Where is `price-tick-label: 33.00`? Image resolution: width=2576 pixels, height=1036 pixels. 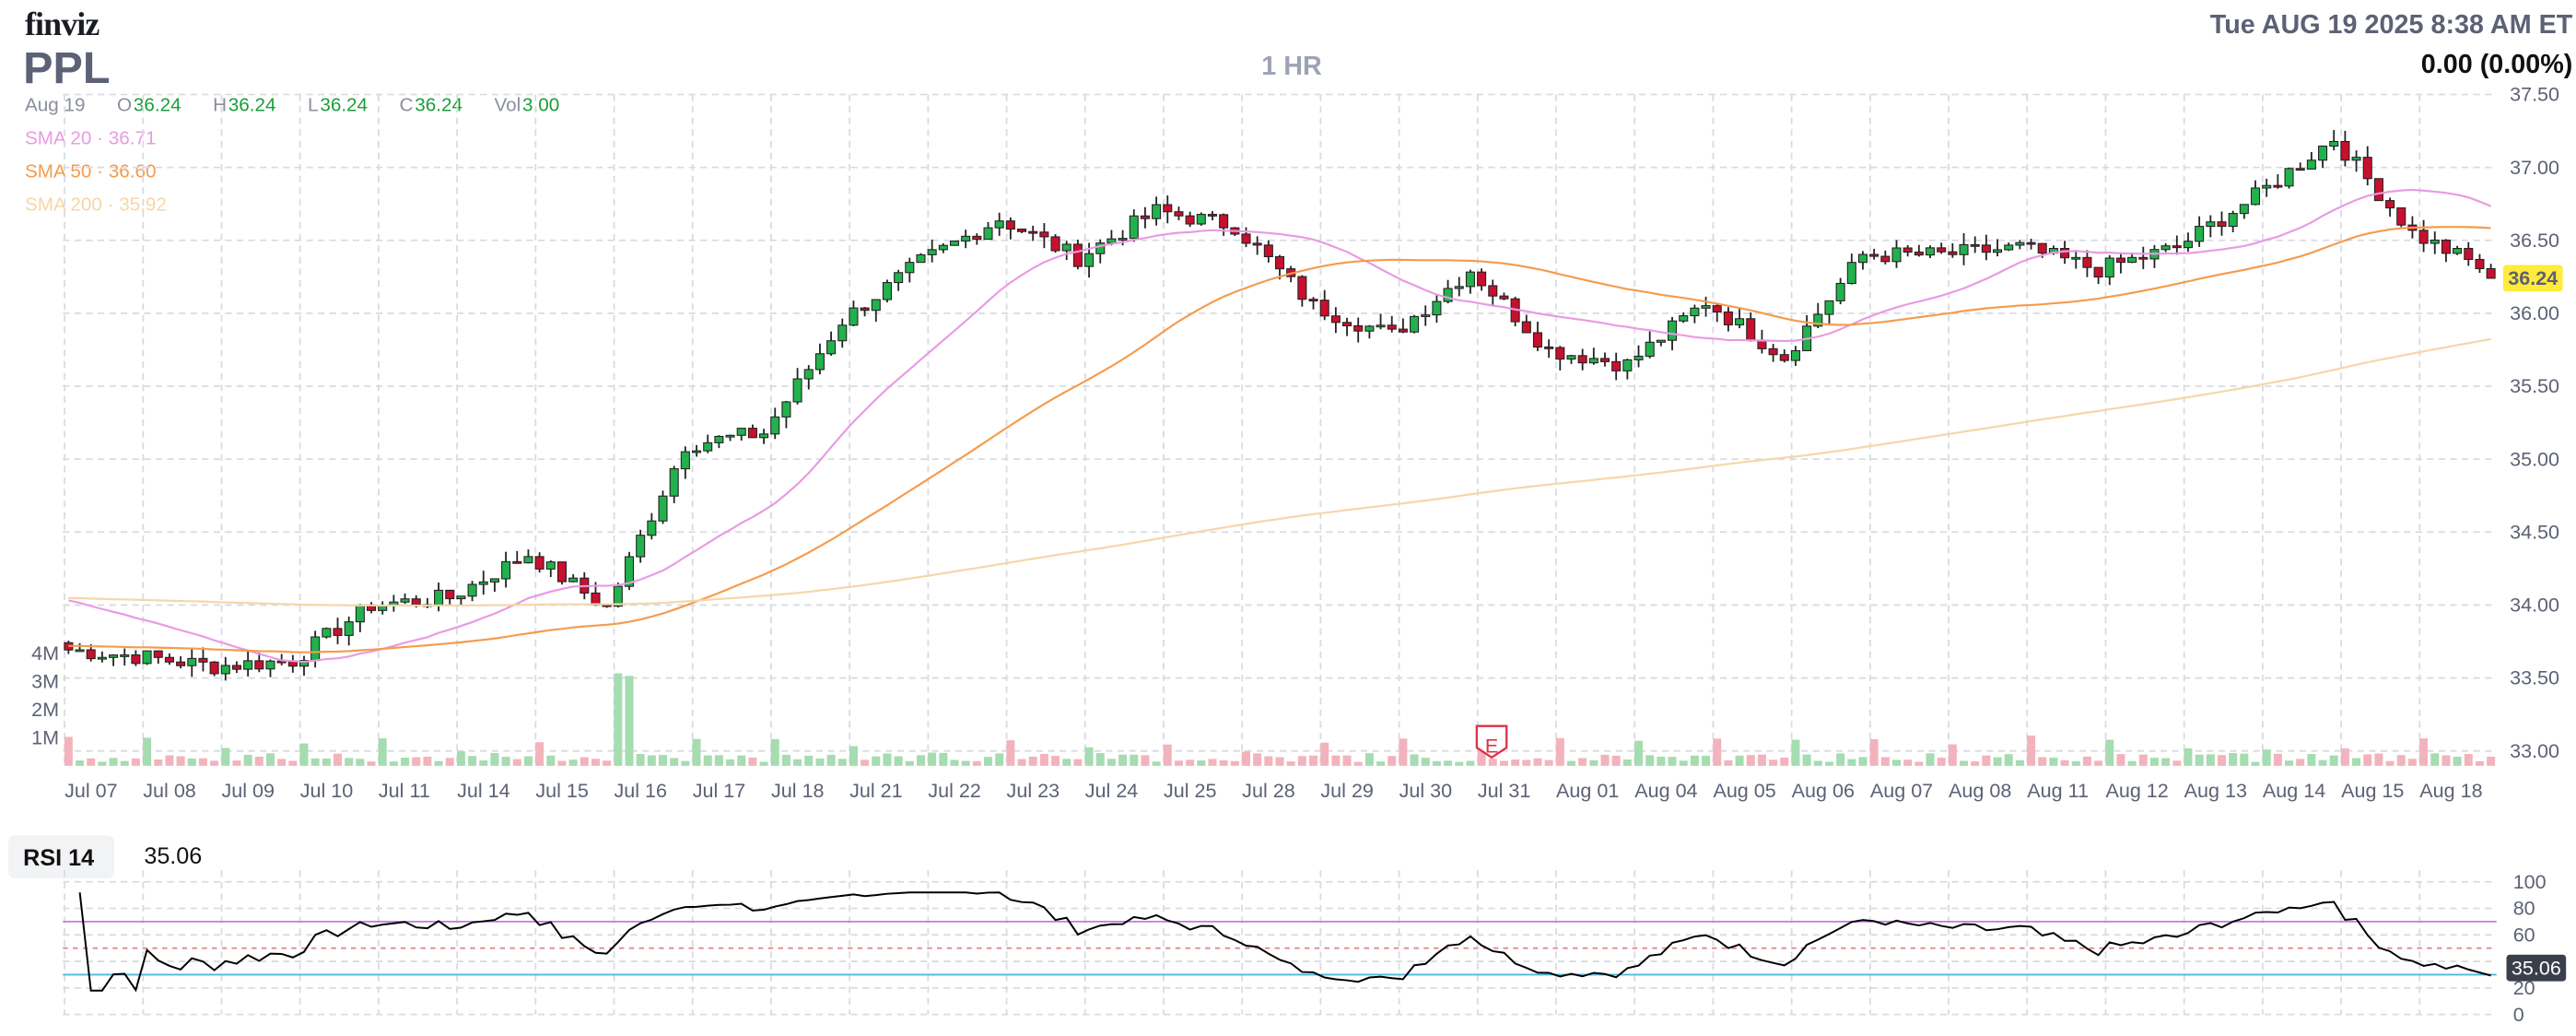
price-tick-label: 33.00 is located at coordinates (2534, 750).